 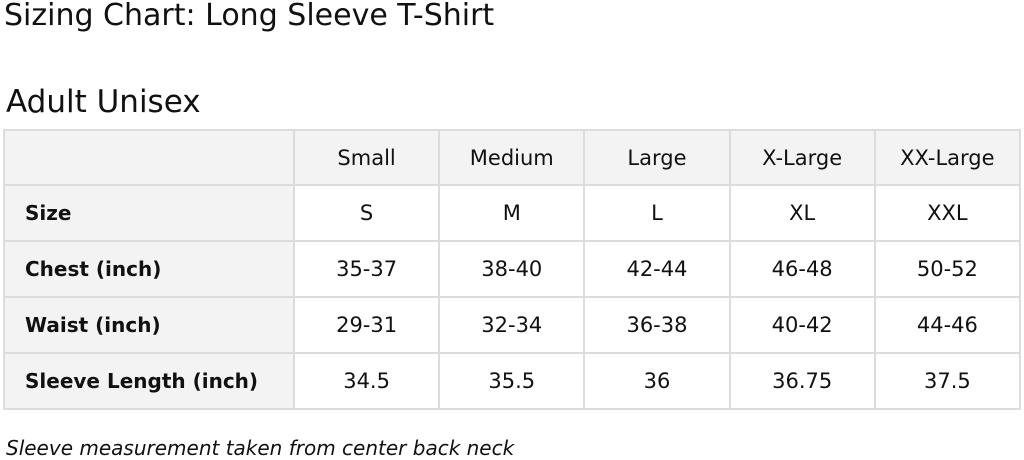 What do you see at coordinates (149, 157) in the screenshot?
I see `header-cell` at bounding box center [149, 157].